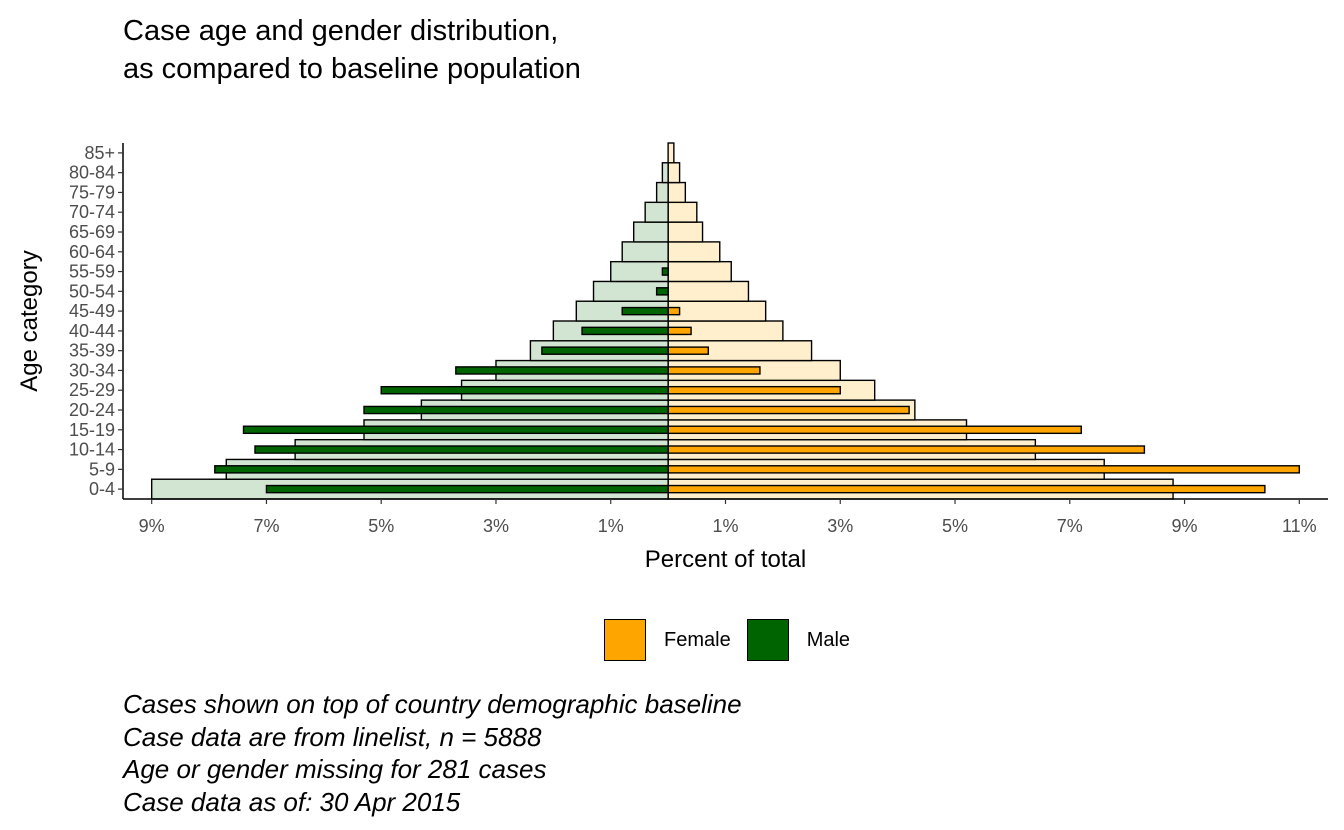  Describe the element at coordinates (625, 640) in the screenshot. I see `legend-swatch-female` at that location.